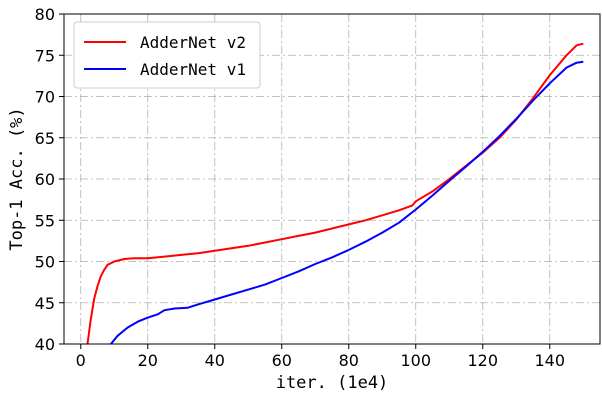 The image size is (602, 393). I want to click on x-tick-label: 140, so click(549, 360).